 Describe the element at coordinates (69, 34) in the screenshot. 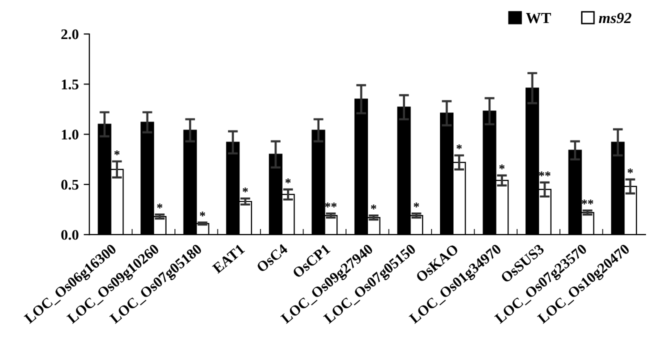

I see `y-tick-label: 2.0` at that location.